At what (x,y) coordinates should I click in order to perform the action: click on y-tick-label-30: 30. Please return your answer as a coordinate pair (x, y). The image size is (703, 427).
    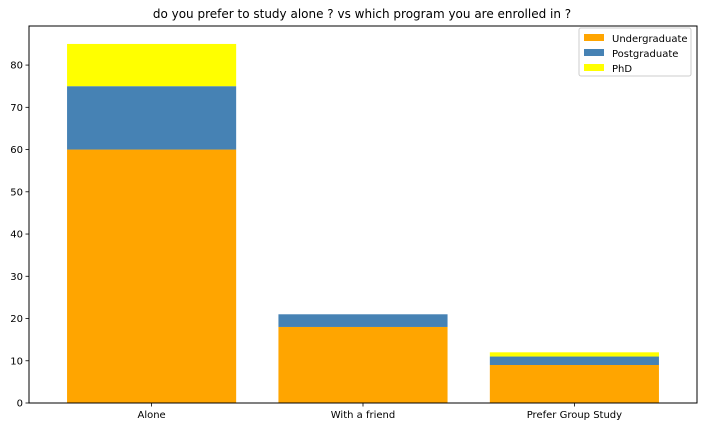
    Looking at the image, I should click on (16, 277).